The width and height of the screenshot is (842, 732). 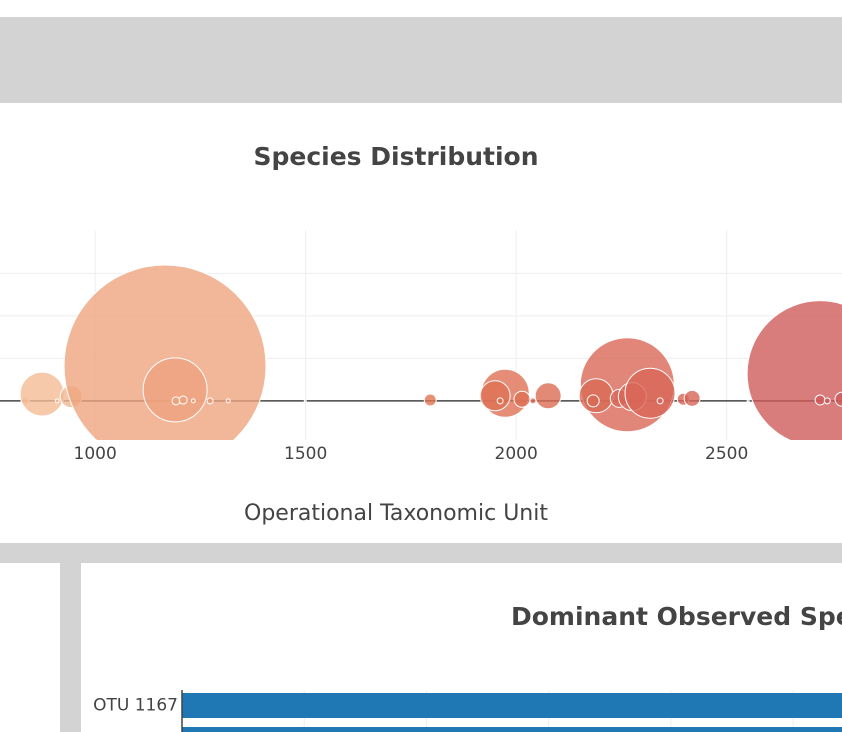 What do you see at coordinates (305, 454) in the screenshot?
I see `x-tick-label: 1500` at bounding box center [305, 454].